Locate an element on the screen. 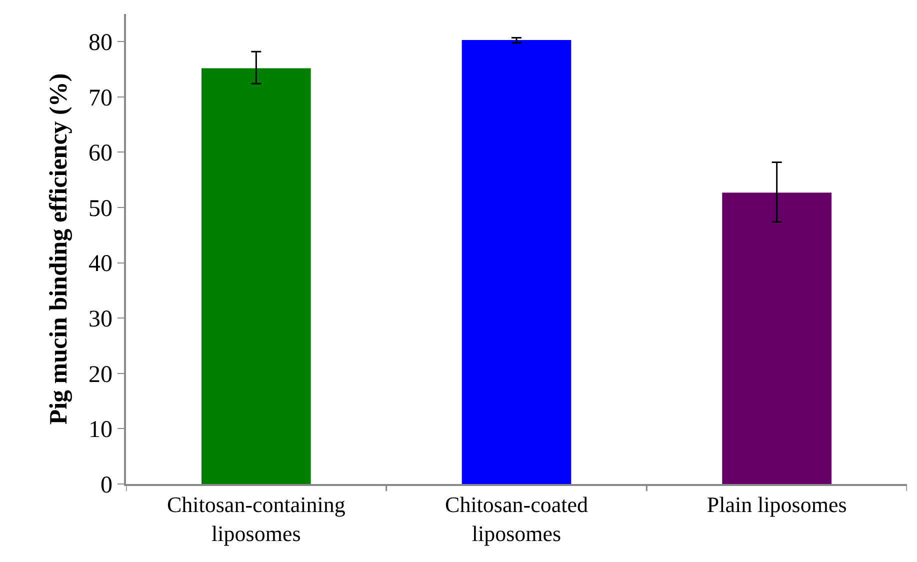  y-tick-label: 20 is located at coordinates (100, 375).